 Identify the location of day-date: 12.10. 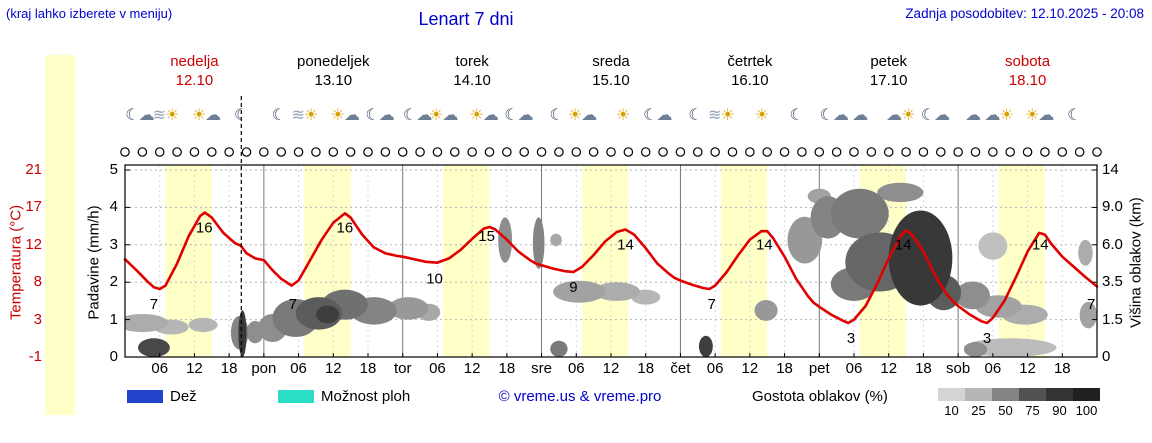
(194, 80).